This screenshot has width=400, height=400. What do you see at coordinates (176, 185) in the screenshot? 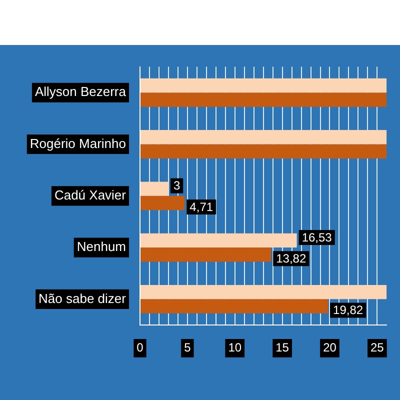
I see `data-label: 3` at bounding box center [176, 185].